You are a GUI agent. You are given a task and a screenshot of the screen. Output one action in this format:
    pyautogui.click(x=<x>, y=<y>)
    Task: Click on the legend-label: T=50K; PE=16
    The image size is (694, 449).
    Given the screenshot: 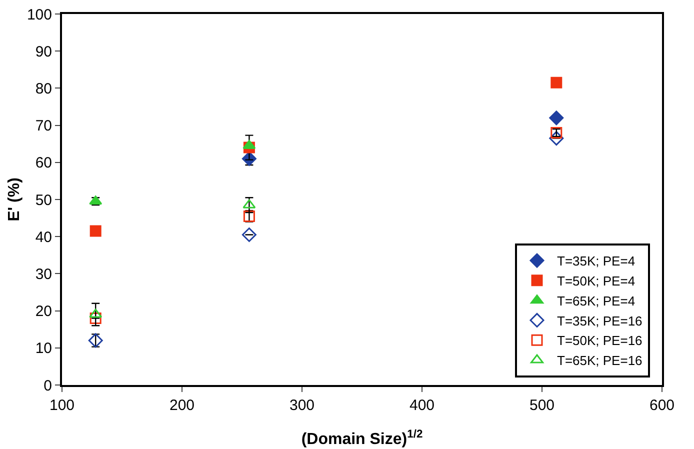 What is the action you would take?
    pyautogui.click(x=599, y=340)
    